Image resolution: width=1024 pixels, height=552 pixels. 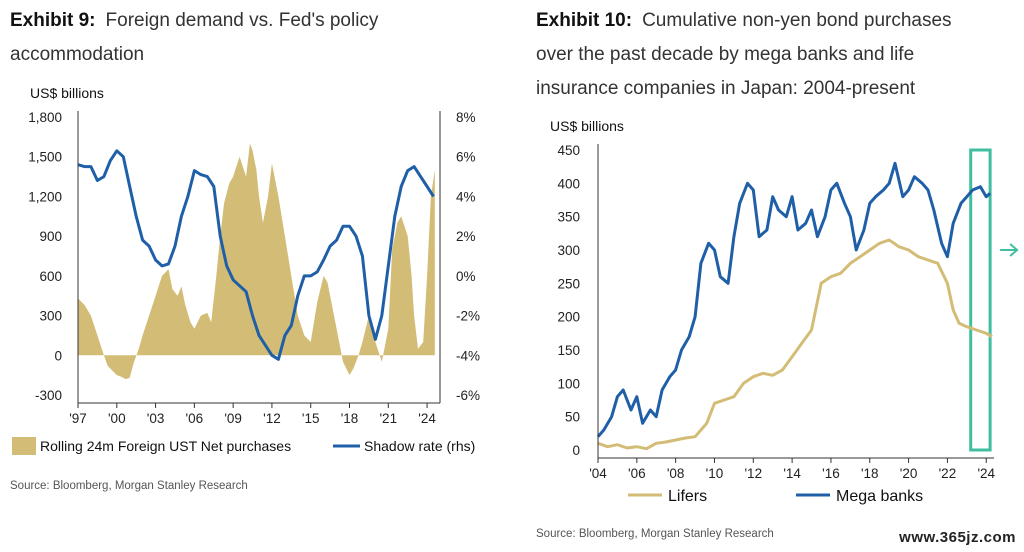 What do you see at coordinates (568, 150) in the screenshot?
I see `y-tick-label: 450` at bounding box center [568, 150].